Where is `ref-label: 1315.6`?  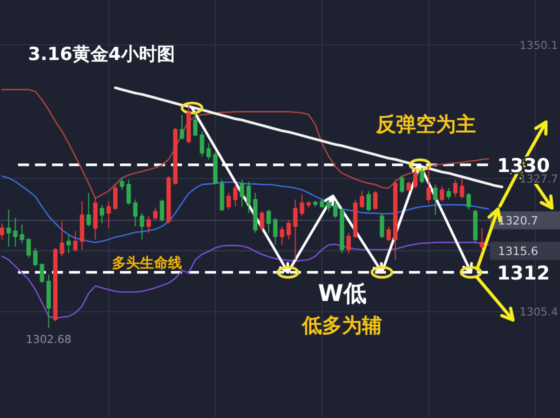 ref-label: 1315.6 is located at coordinates (518, 251).